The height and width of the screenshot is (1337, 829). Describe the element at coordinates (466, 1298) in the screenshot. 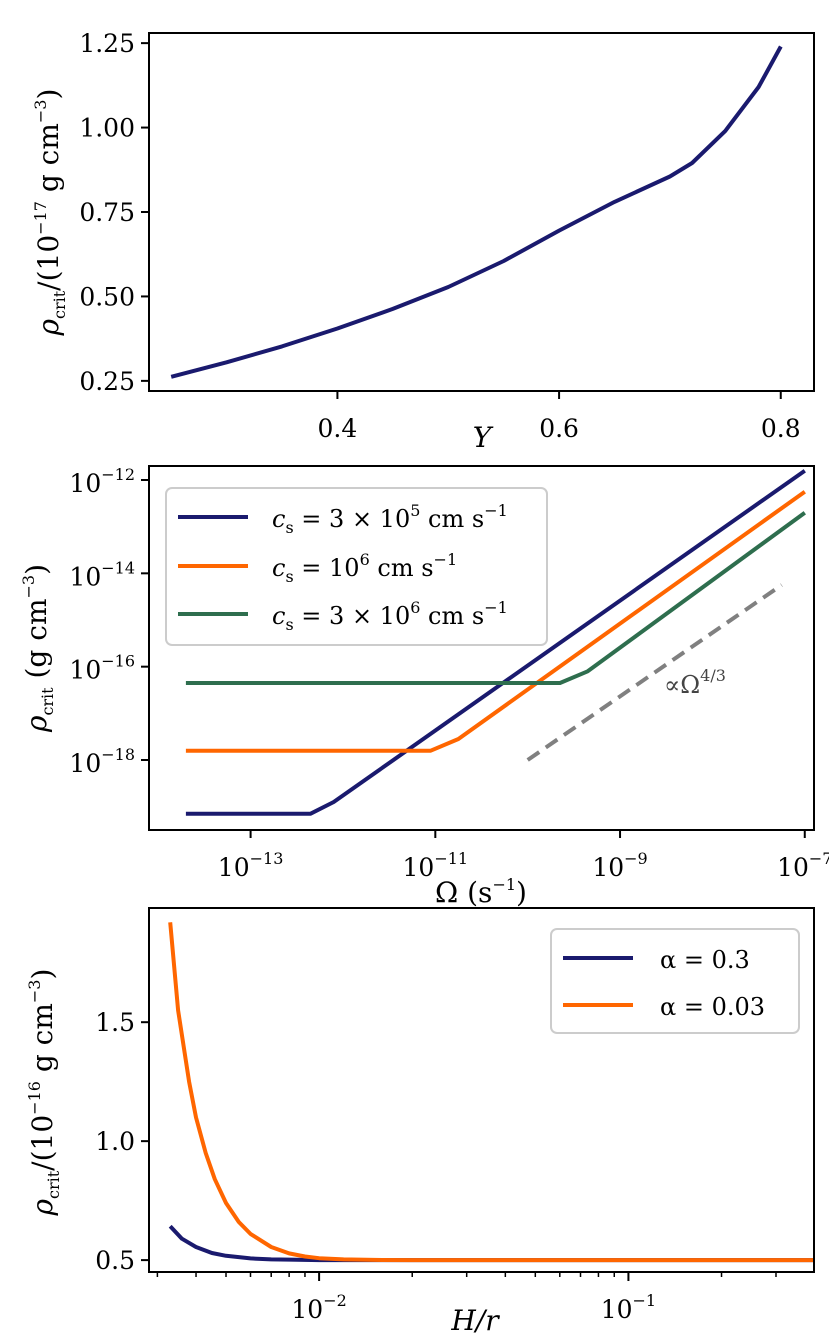

I see `bottom-x-ticks: 10⁻² 10⁻¹` at that location.